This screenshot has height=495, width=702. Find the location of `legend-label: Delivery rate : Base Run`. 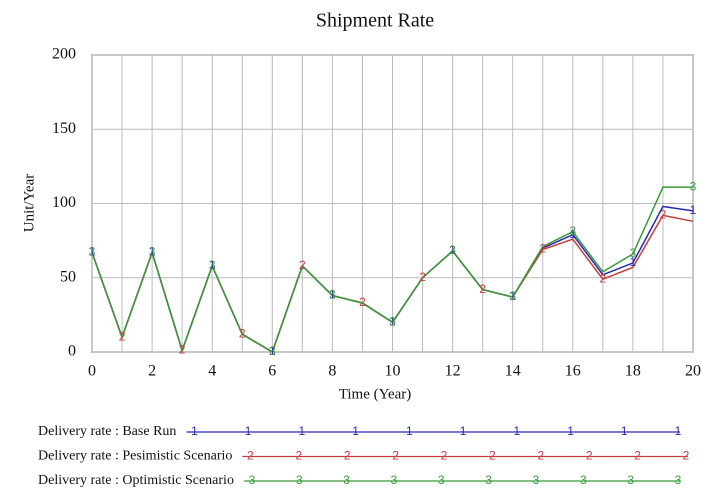

legend-label: Delivery rate : Base Run is located at coordinates (107, 431).